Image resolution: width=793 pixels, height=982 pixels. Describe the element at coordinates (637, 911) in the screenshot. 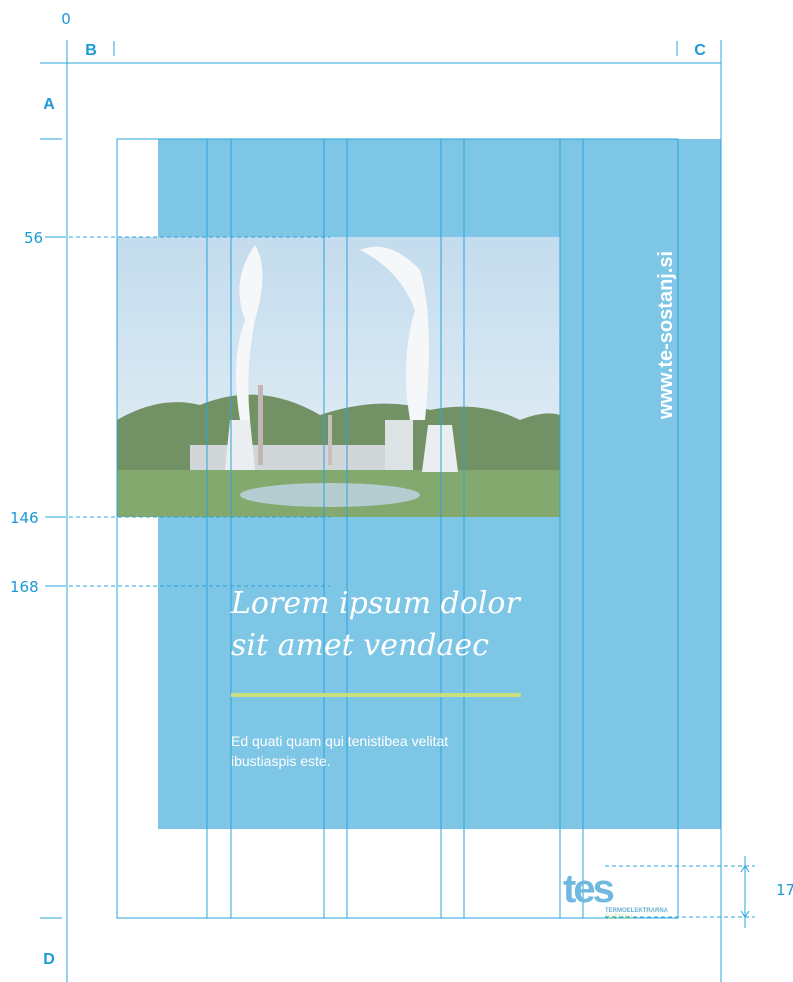

I see `logo-name: TERMOELEKTRARNA` at that location.